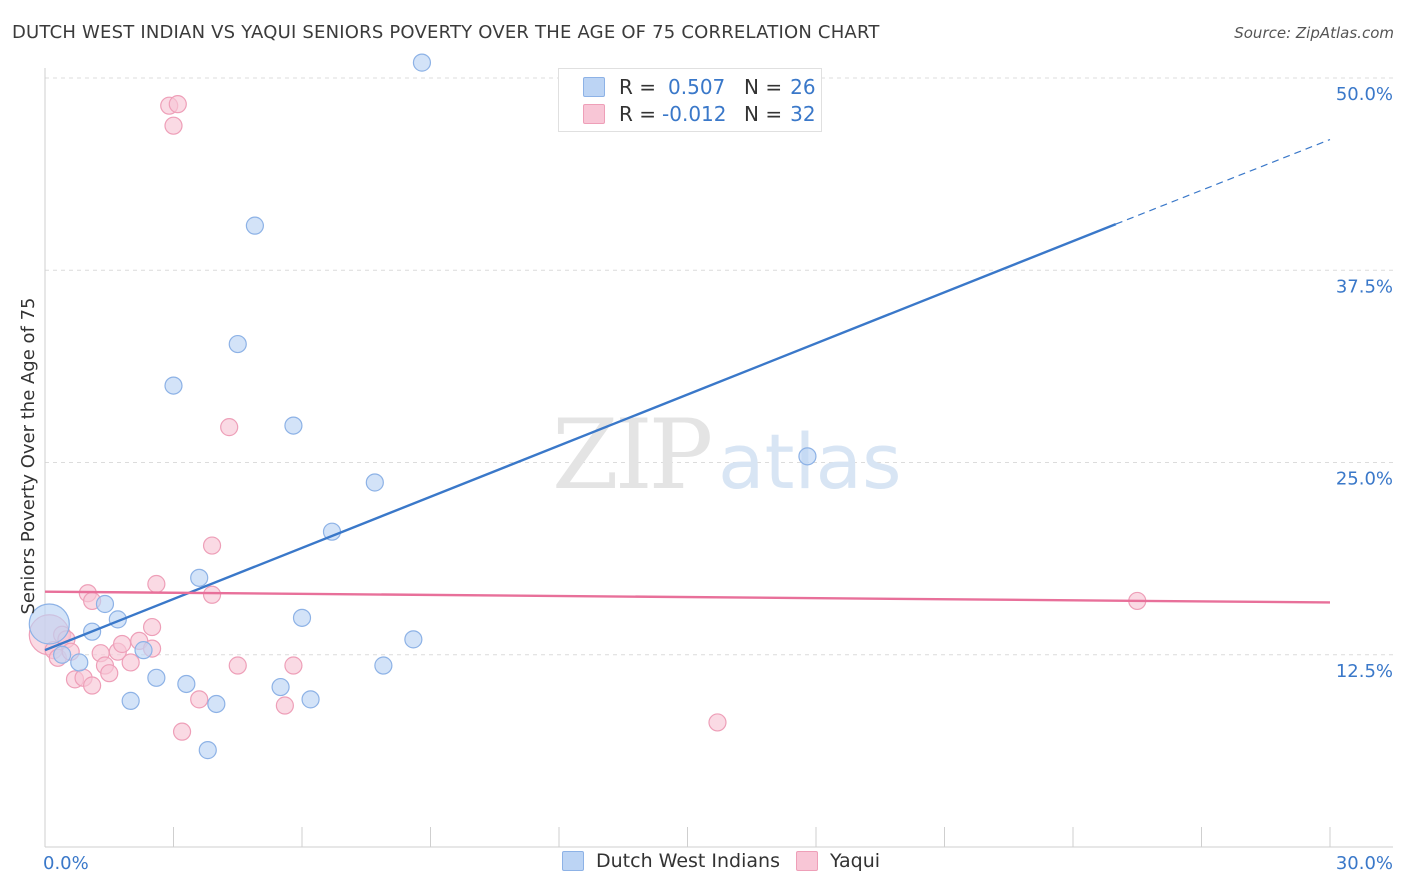  What do you see at coordinates (688, 861) in the screenshot?
I see `series-legend-label: Dutch West Indians` at bounding box center [688, 861].